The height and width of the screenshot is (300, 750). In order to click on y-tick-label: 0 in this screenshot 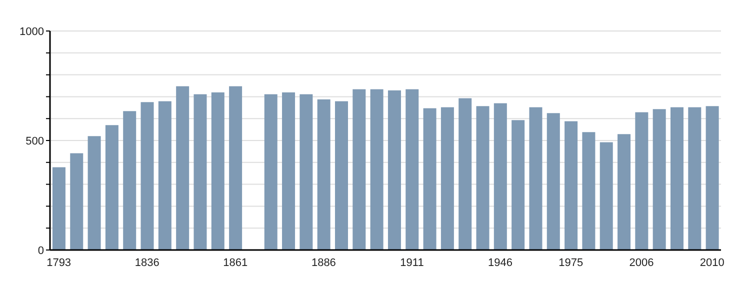, I will do `click(41, 250)`.